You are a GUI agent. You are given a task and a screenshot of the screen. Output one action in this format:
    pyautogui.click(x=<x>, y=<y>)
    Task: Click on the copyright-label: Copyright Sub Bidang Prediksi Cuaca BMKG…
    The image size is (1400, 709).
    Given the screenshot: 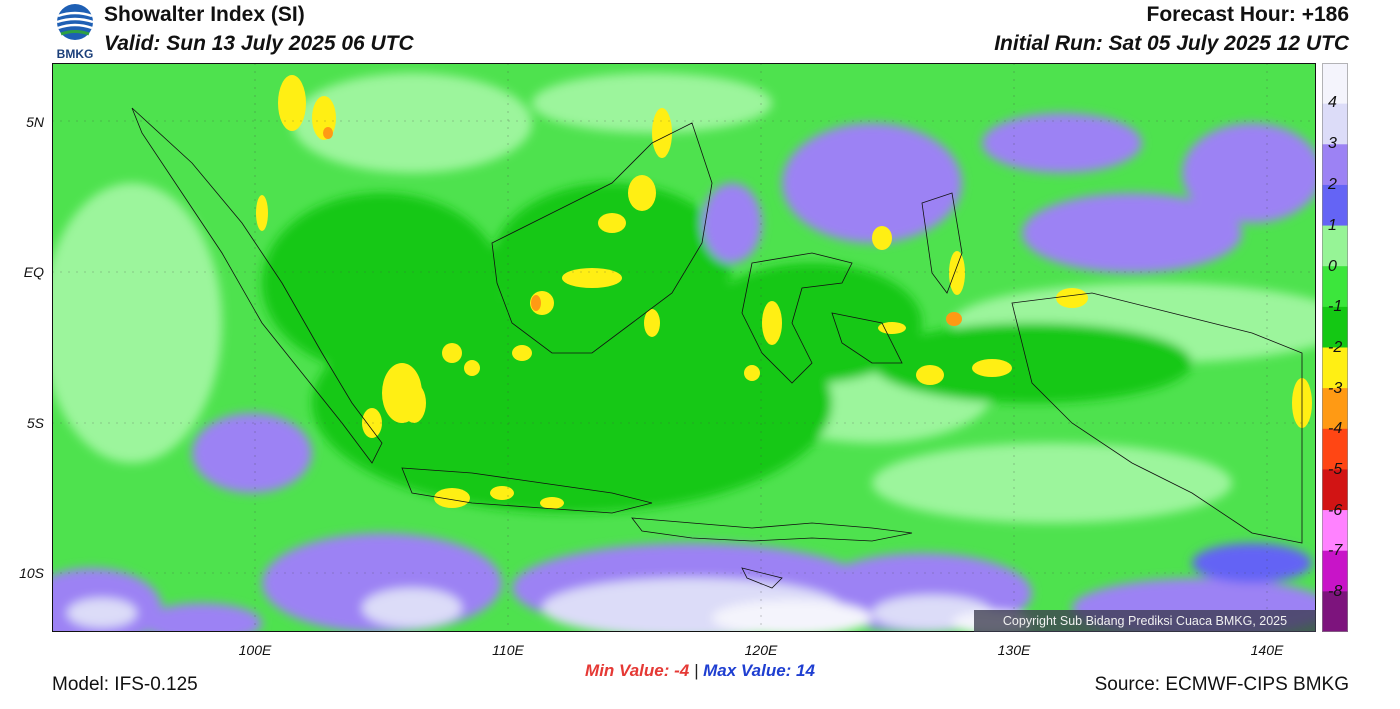 What is the action you would take?
    pyautogui.click(x=1145, y=621)
    